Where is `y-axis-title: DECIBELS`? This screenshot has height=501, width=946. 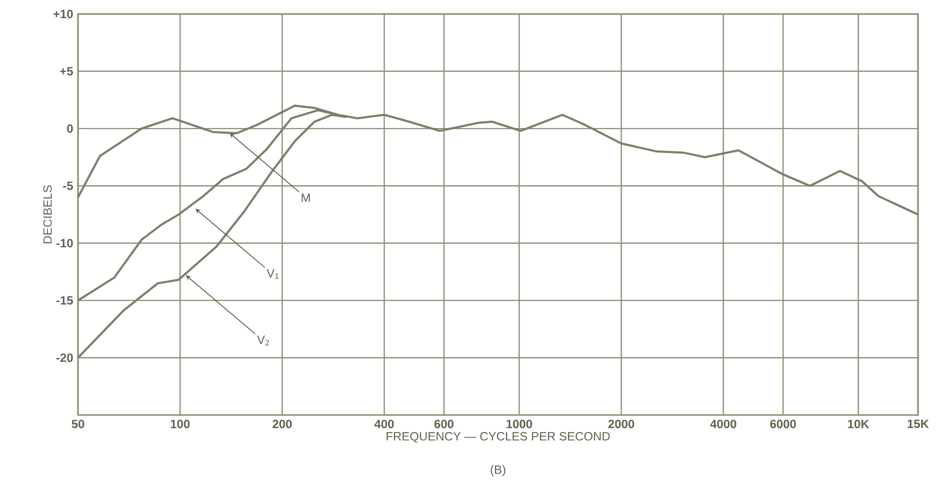
y-axis-title: DECIBELS is located at coordinates (47, 214).